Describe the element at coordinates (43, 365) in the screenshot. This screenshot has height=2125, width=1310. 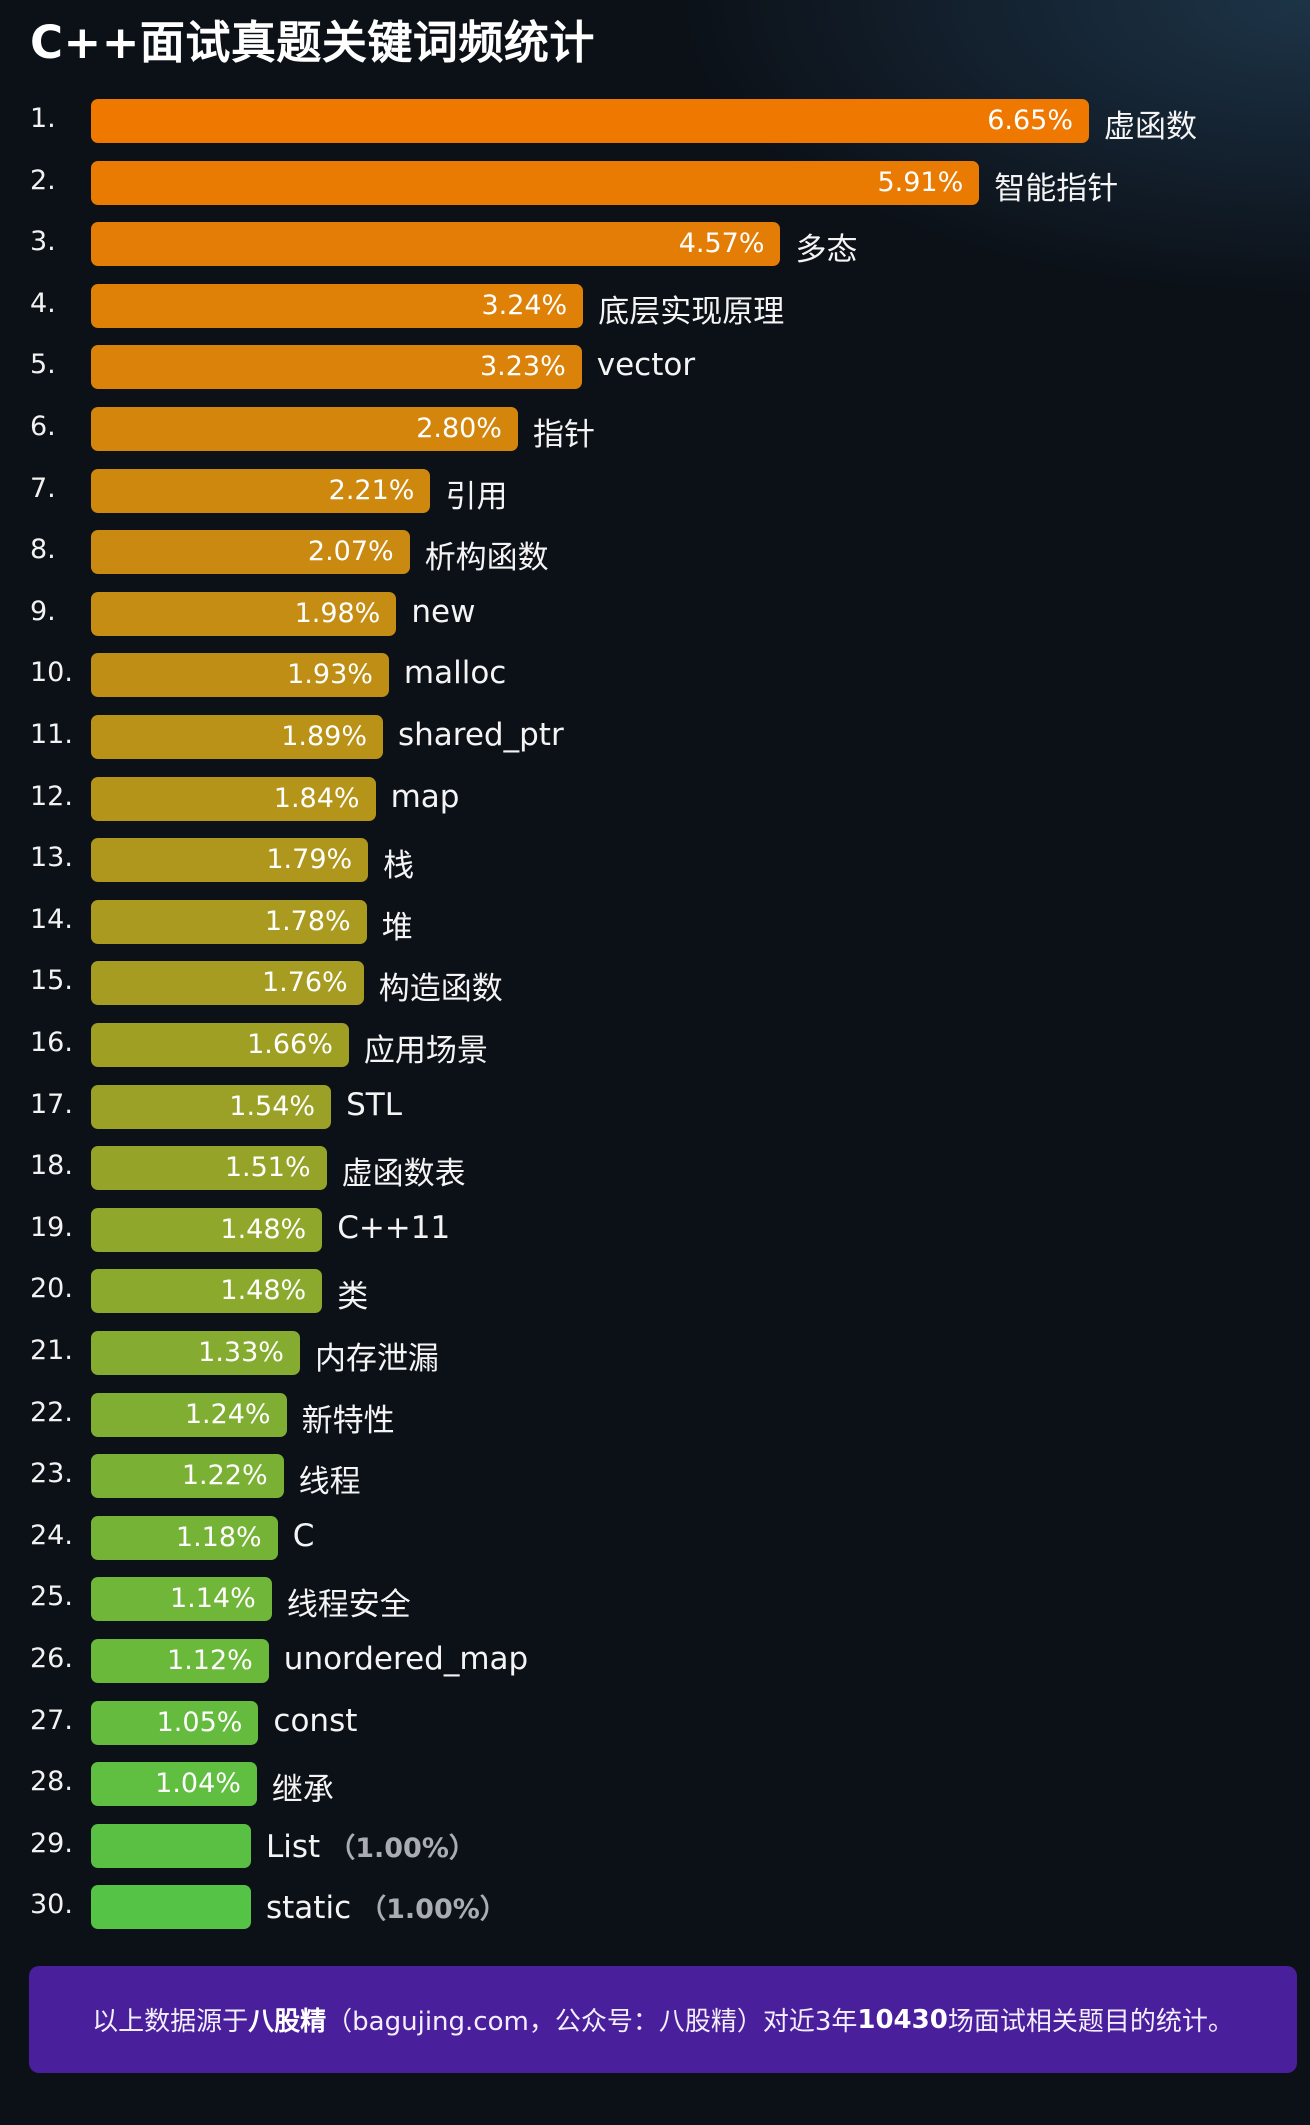
I see `rank-label: 5.` at that location.